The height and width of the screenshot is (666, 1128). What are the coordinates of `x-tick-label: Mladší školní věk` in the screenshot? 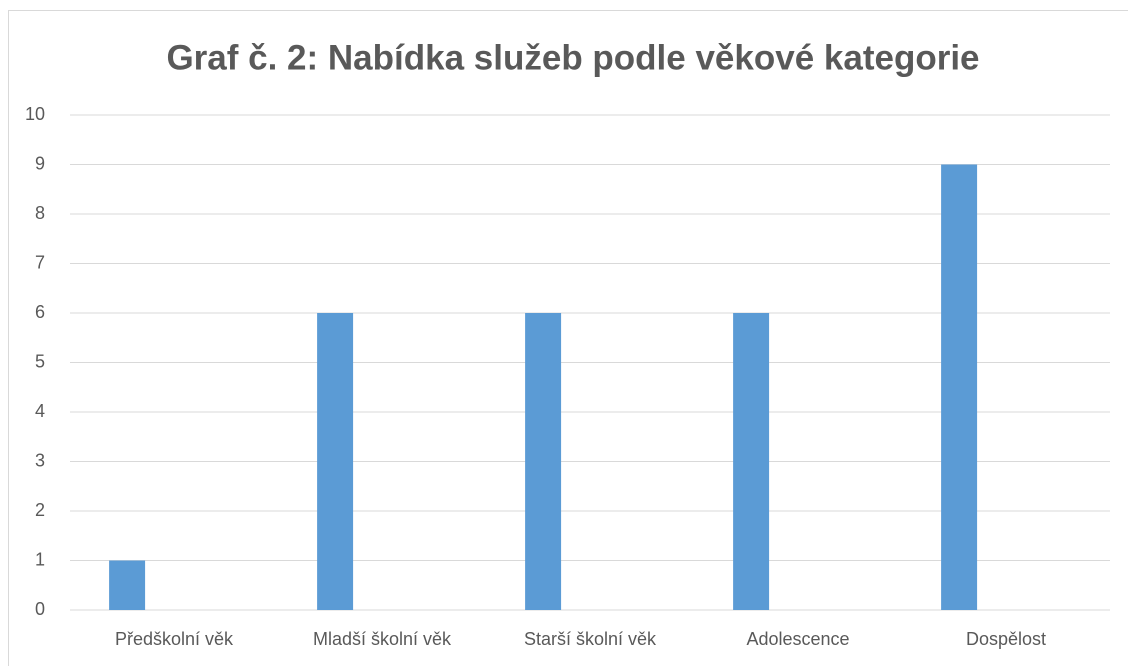 It's located at (382, 639).